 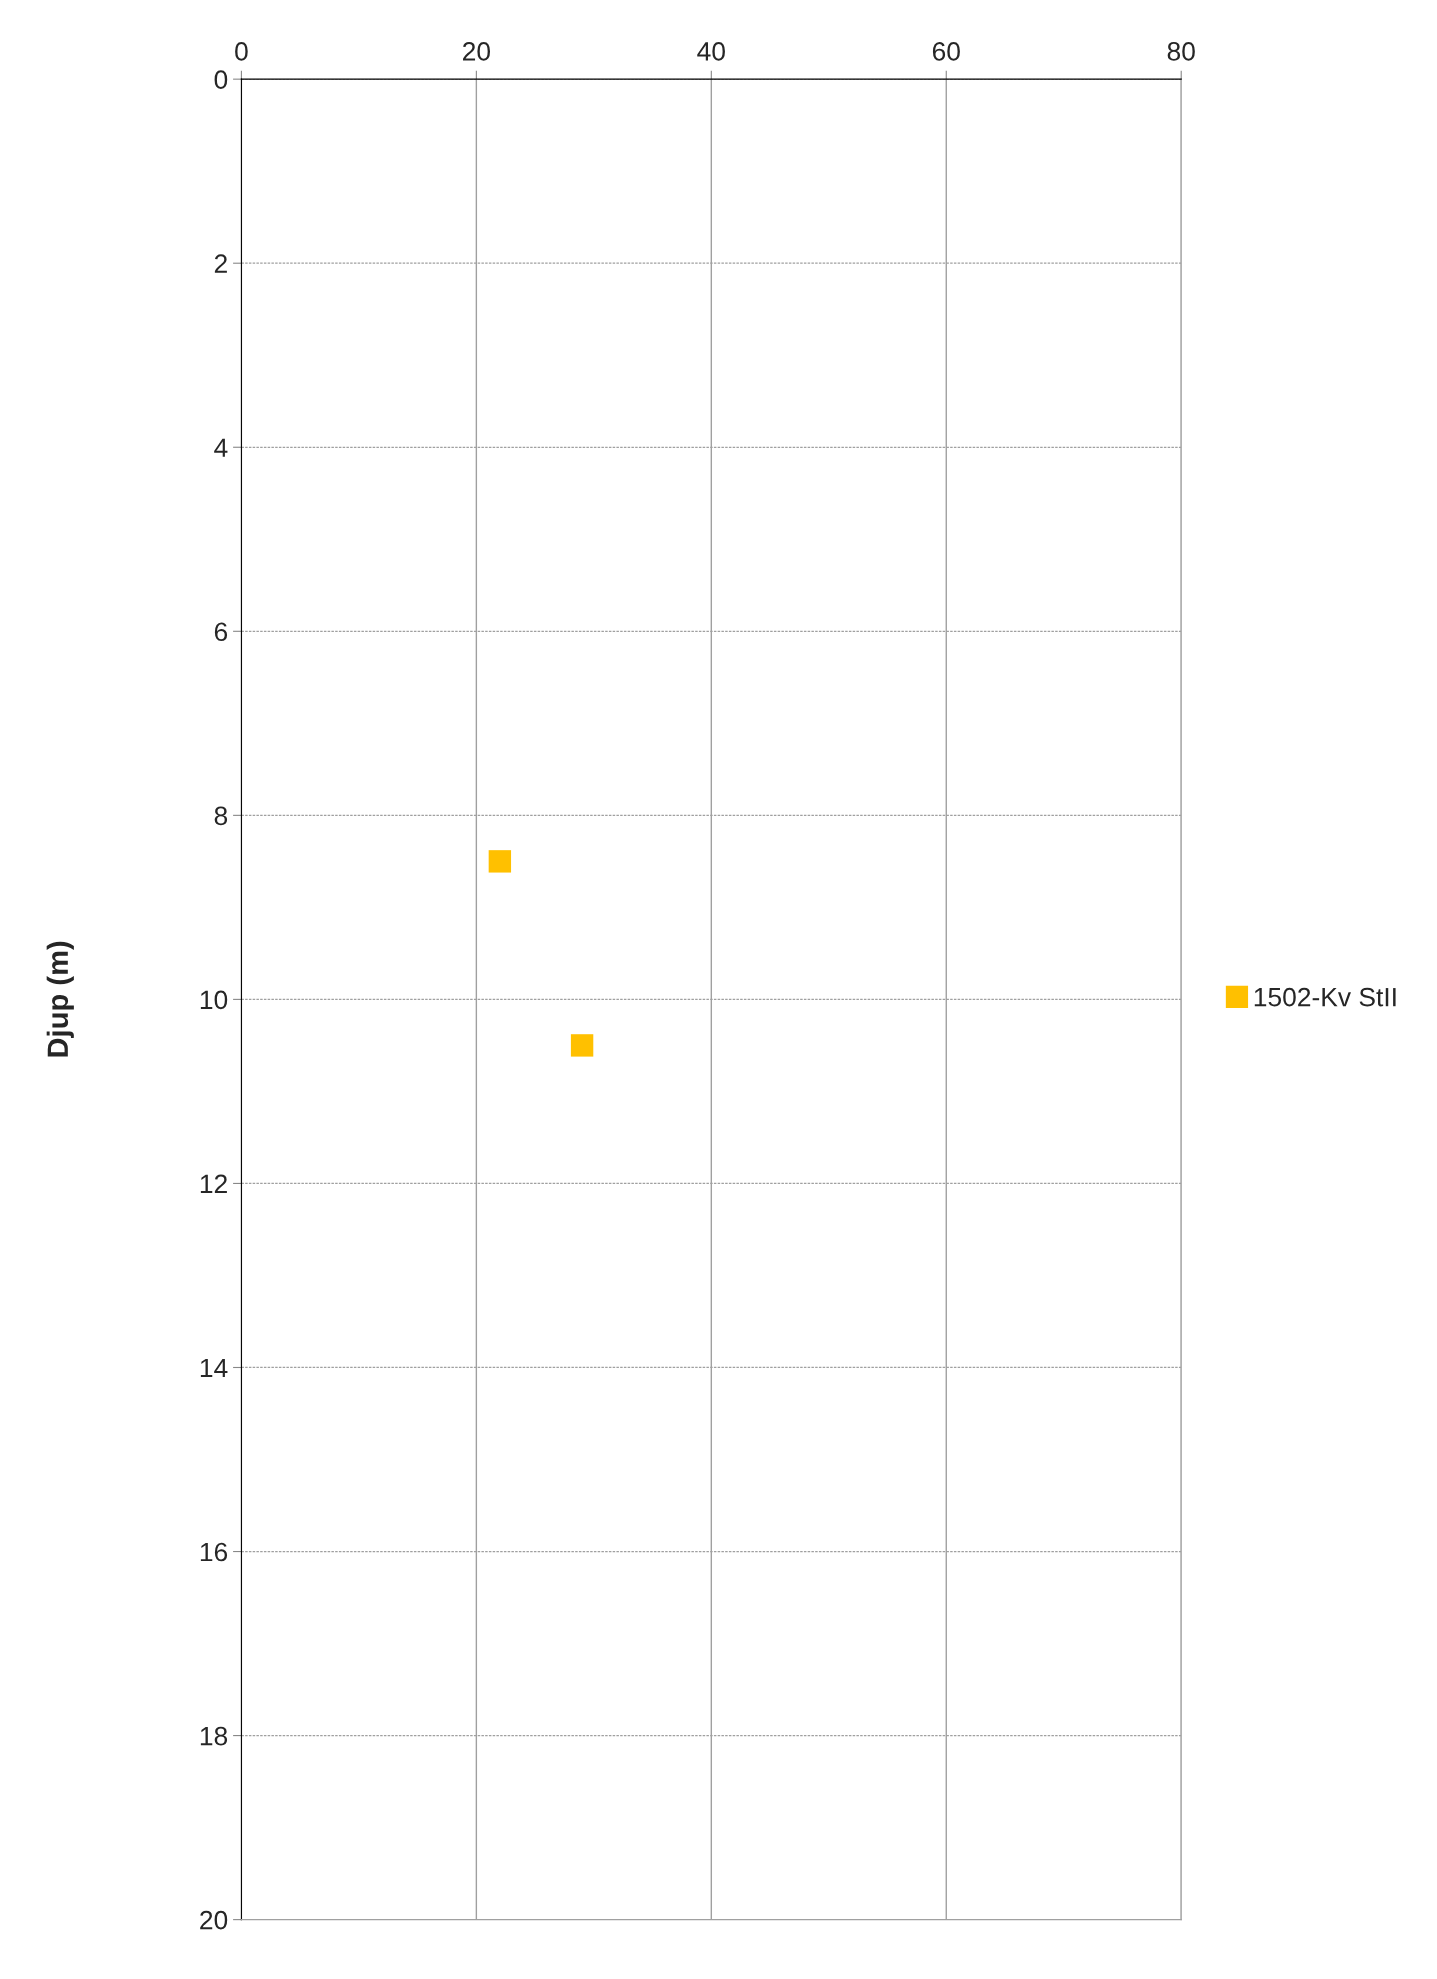 I want to click on y-tick-label: 12, so click(x=213, y=1183).